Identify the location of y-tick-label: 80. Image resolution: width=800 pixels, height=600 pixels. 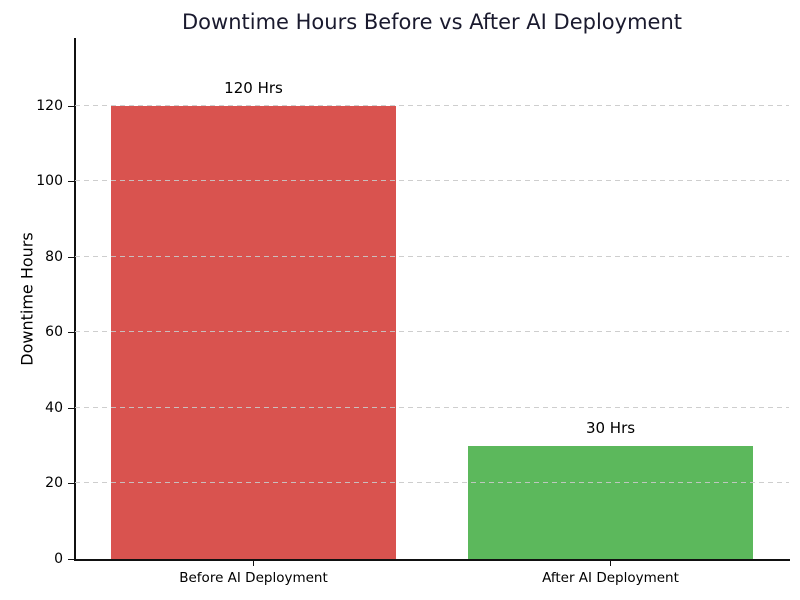
(54, 257).